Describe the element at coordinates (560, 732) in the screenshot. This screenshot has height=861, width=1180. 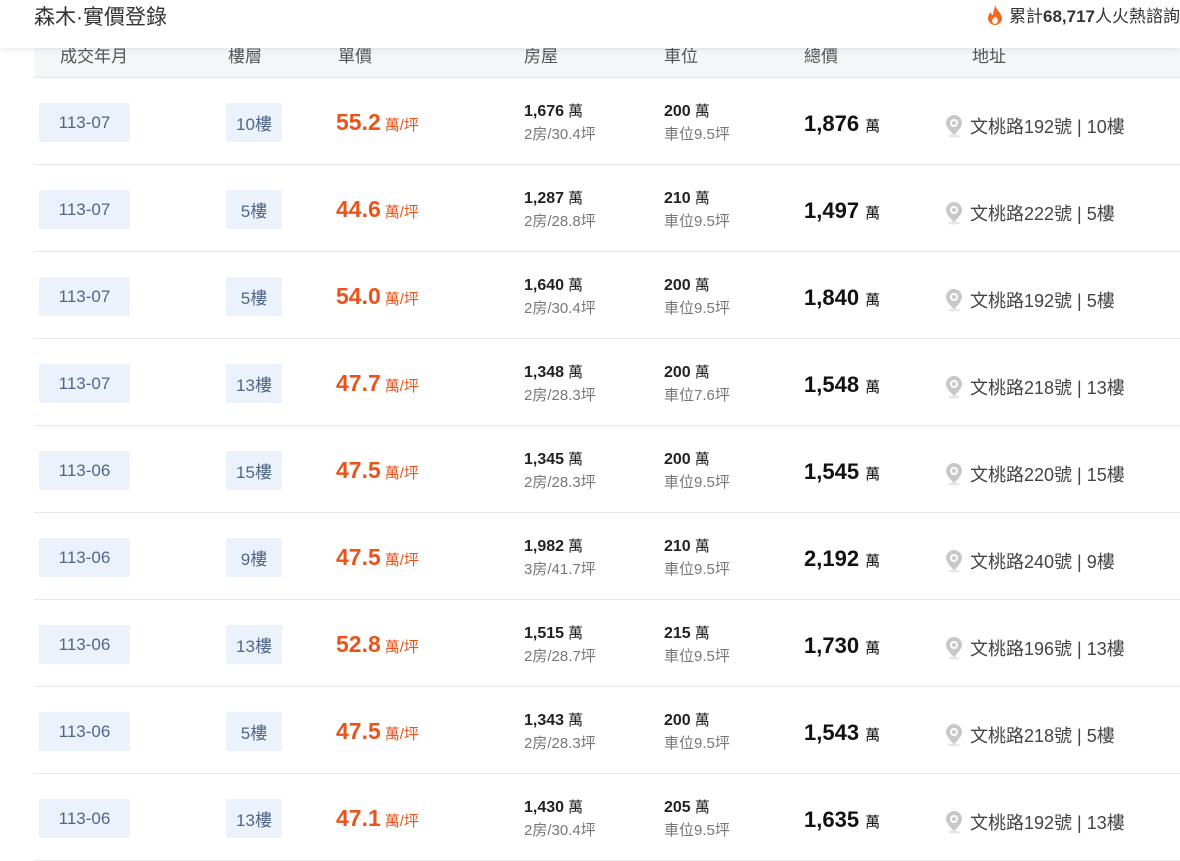
I see `house-info: 1,343 萬 2房/28.3坪` at that location.